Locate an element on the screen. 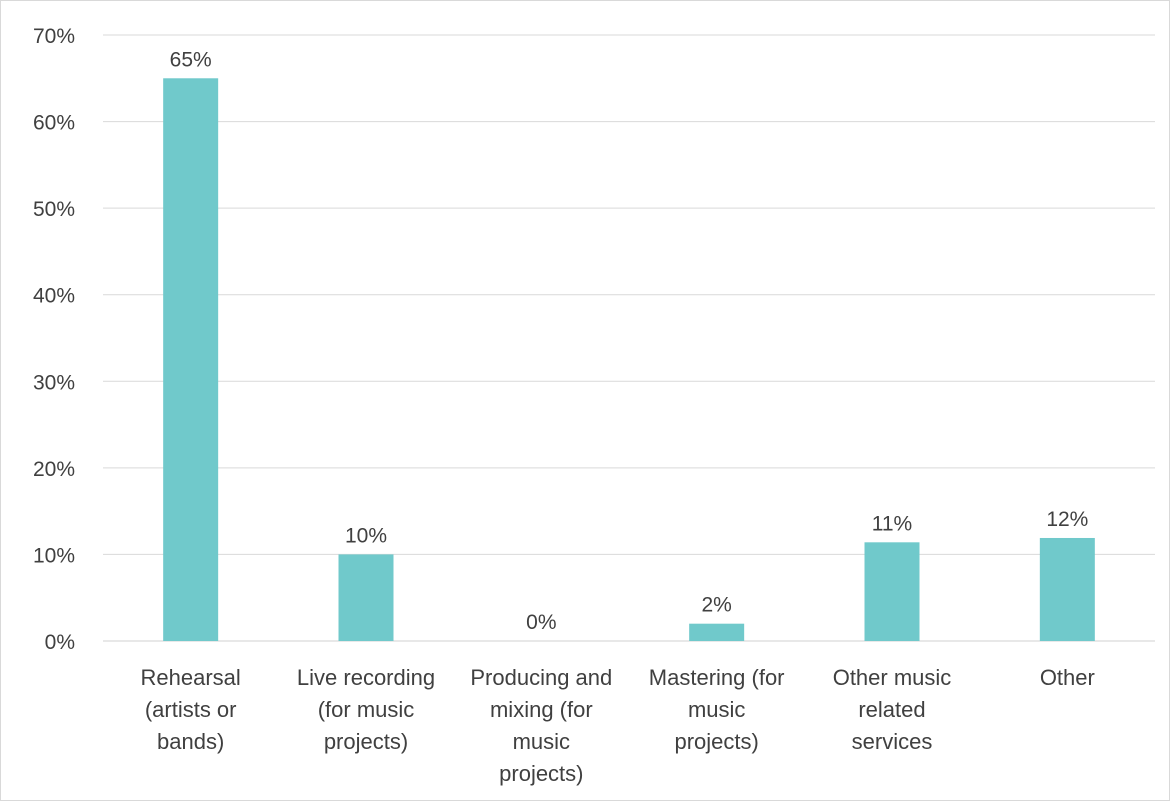  data-label: 0% is located at coordinates (541, 622).